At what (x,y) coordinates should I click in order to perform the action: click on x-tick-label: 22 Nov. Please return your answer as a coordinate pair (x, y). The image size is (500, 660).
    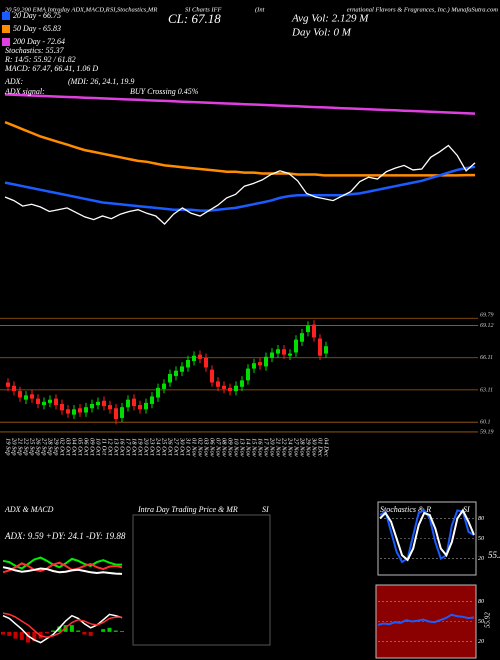
    Looking at the image, I should click on (284, 447).